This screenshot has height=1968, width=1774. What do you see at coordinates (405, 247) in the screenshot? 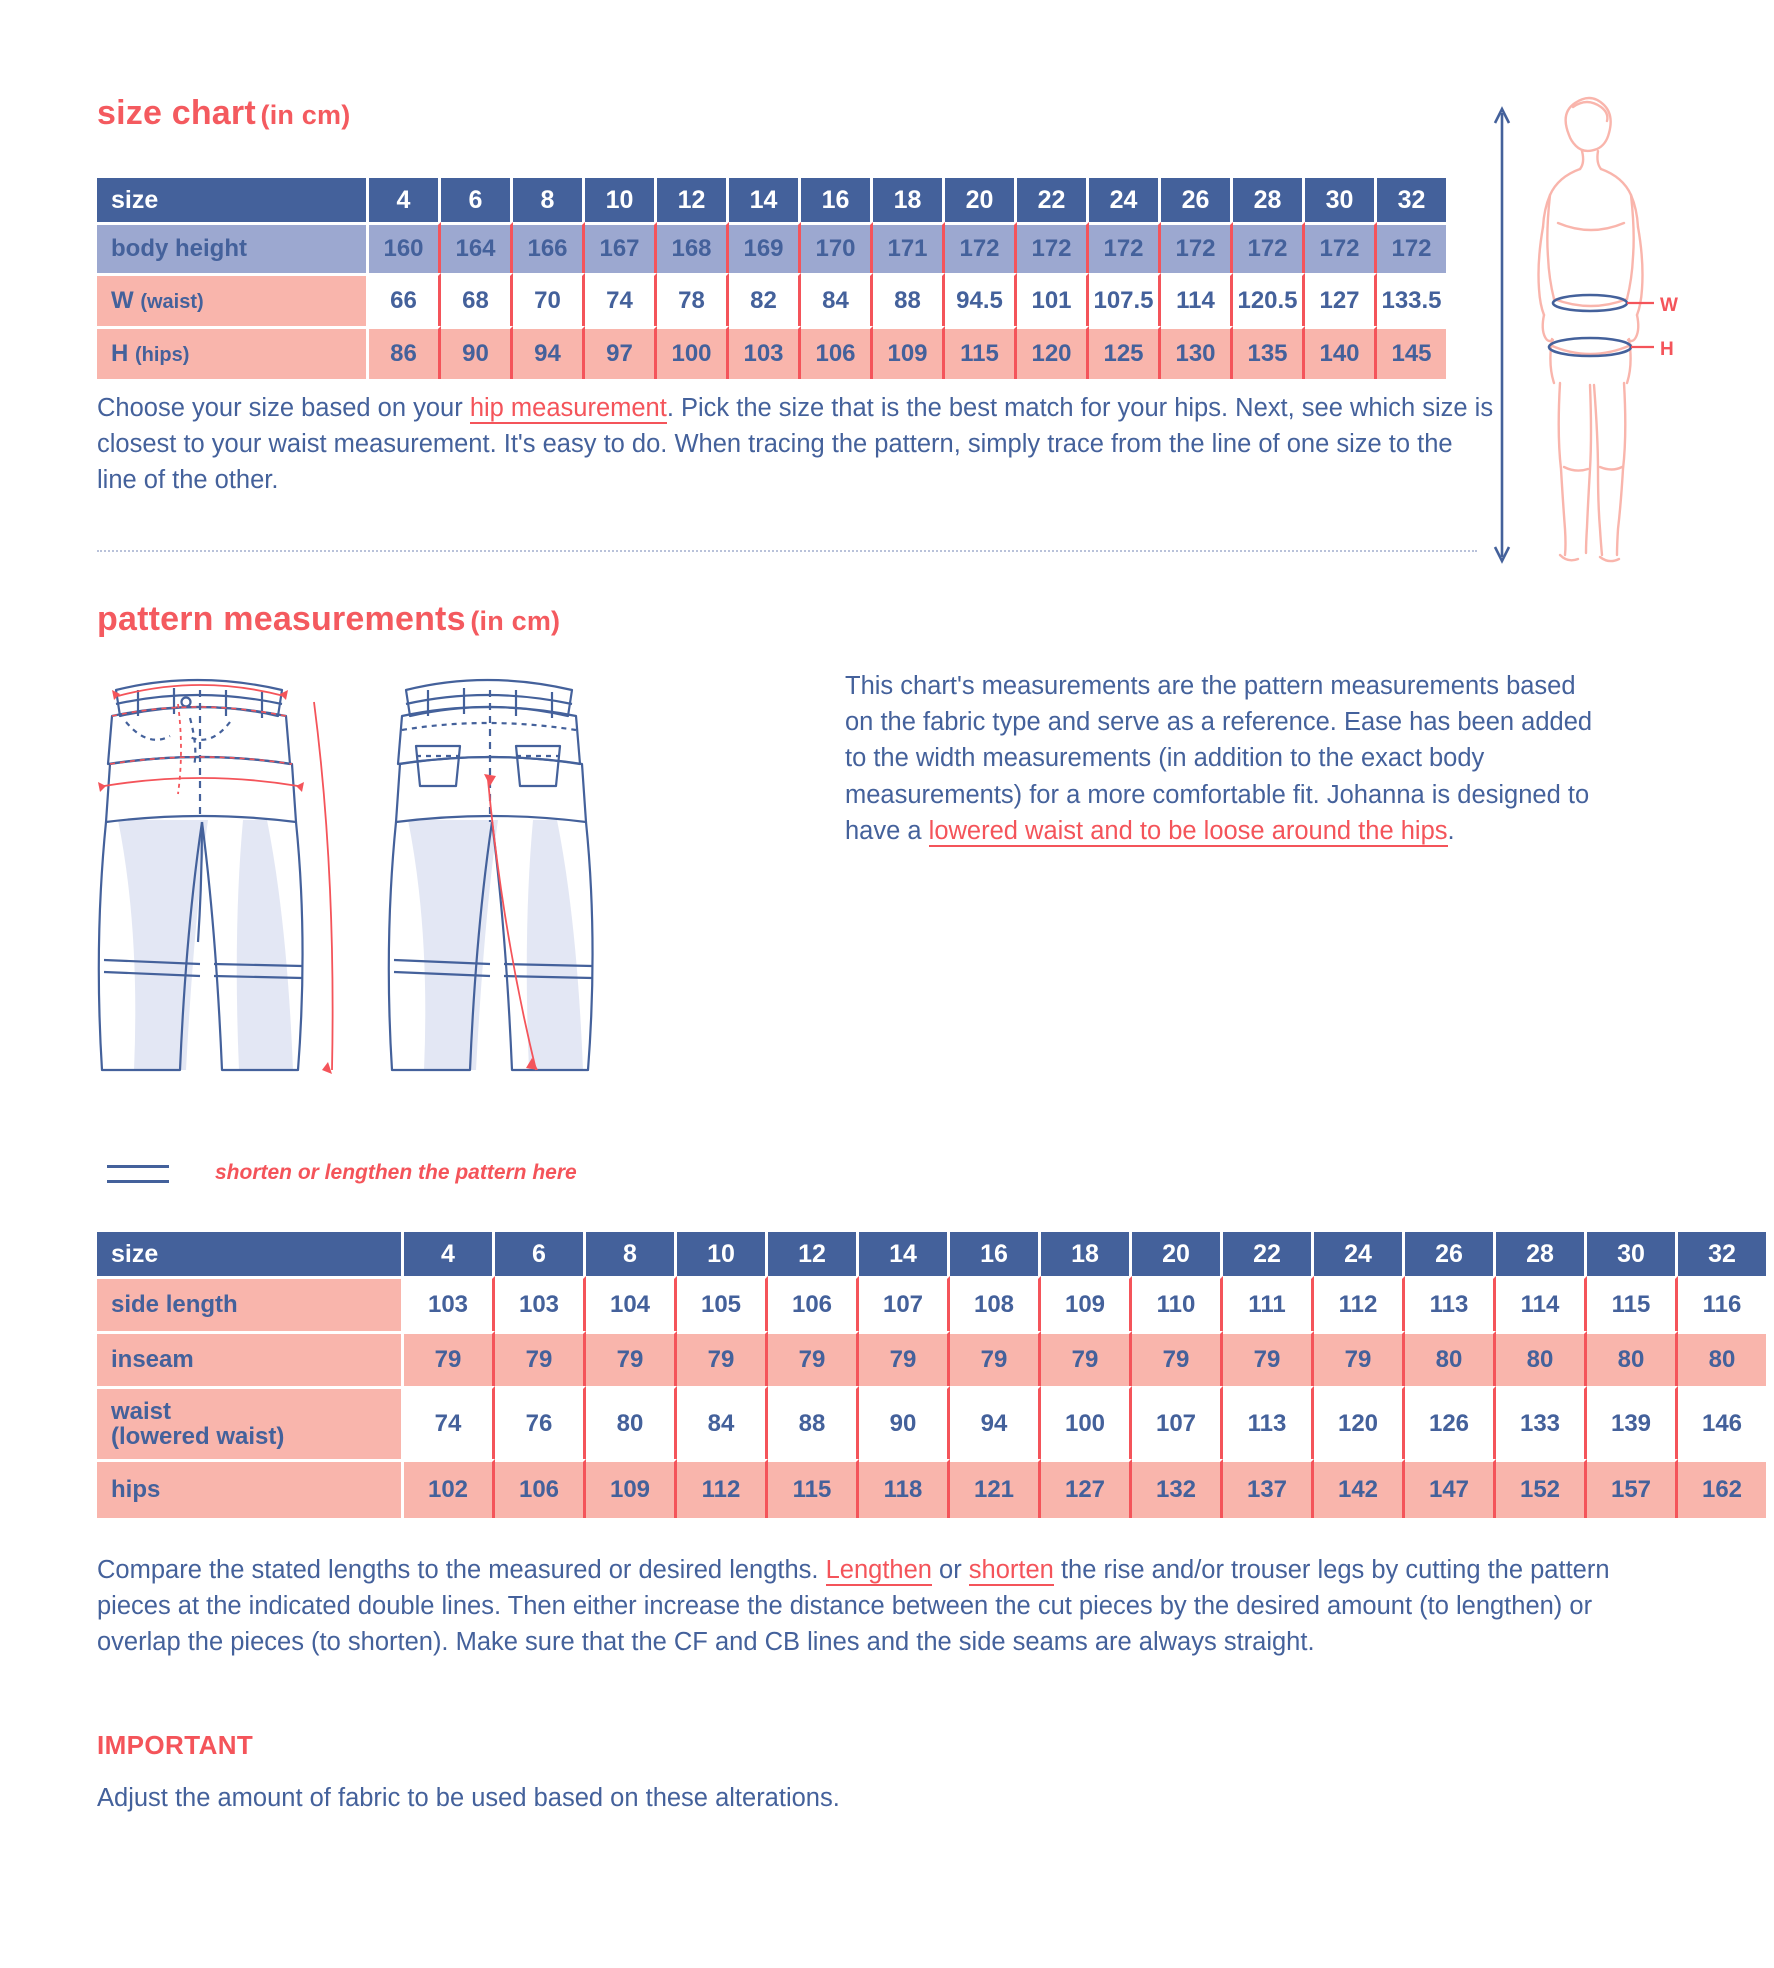
I see `table-cell: 160` at bounding box center [405, 247].